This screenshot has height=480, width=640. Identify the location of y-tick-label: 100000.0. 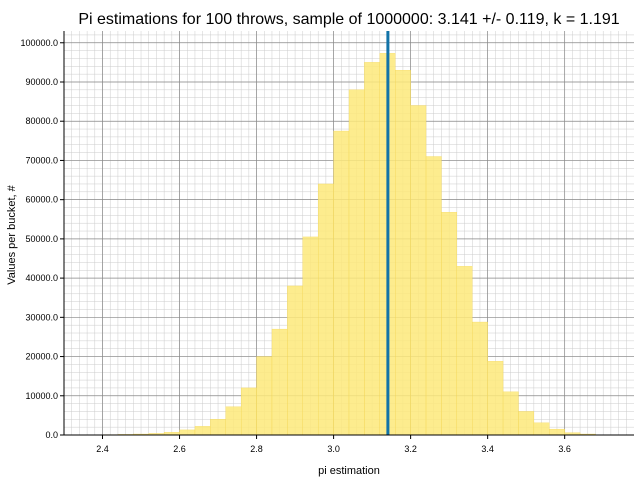
(39, 43).